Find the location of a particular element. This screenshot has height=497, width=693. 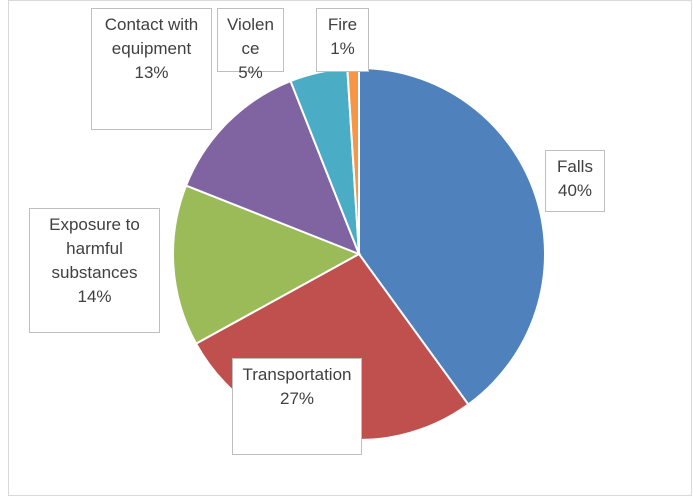

data-label: Transportation 27% is located at coordinates (297, 406).